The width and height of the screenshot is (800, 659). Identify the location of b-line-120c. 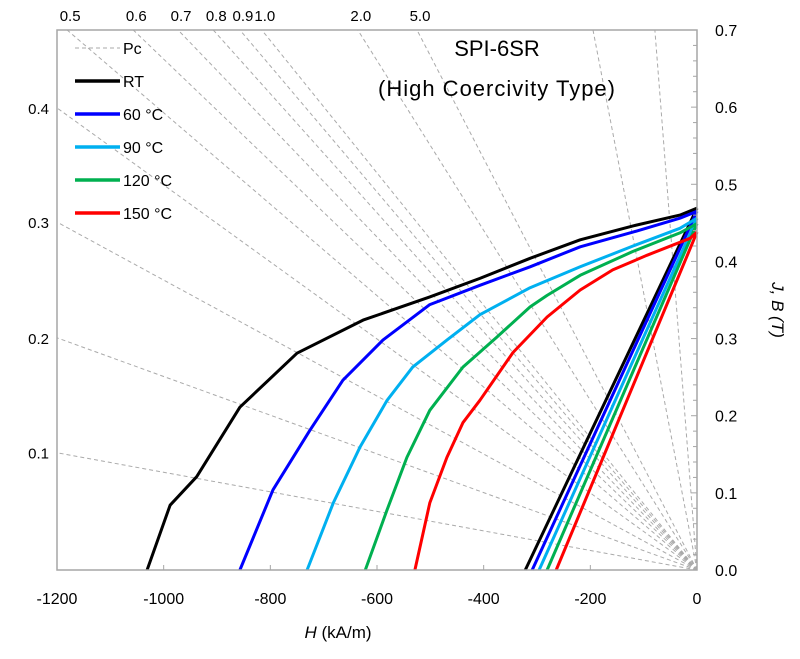
(622, 397).